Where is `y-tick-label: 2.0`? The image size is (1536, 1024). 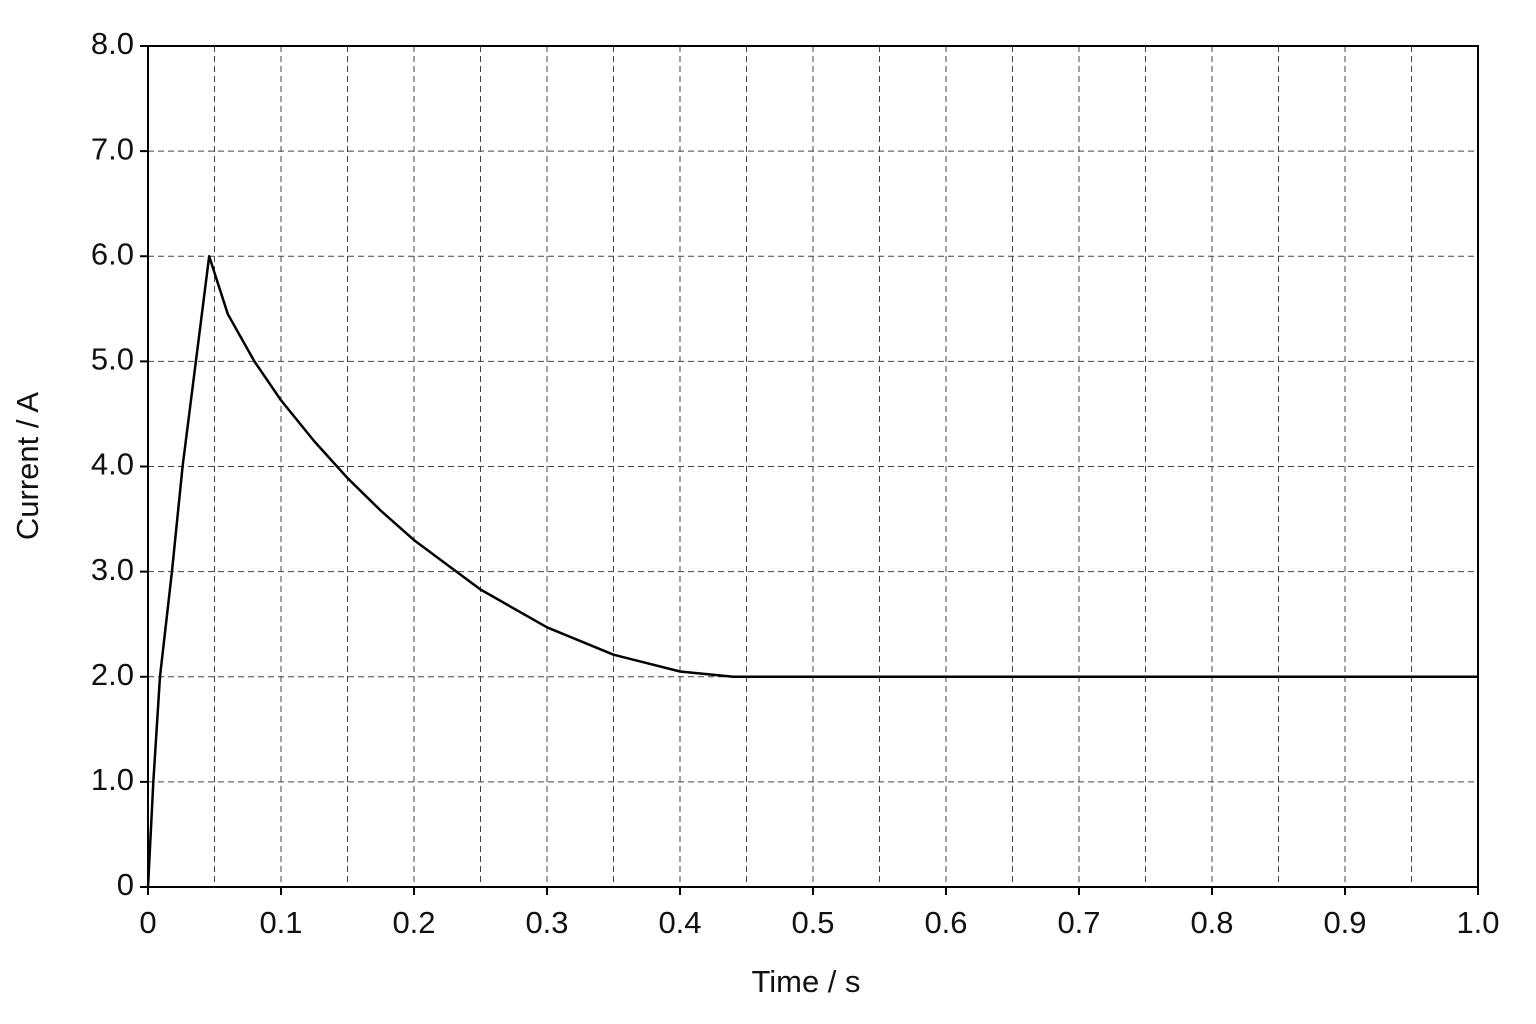 y-tick-label: 2.0 is located at coordinates (112, 674).